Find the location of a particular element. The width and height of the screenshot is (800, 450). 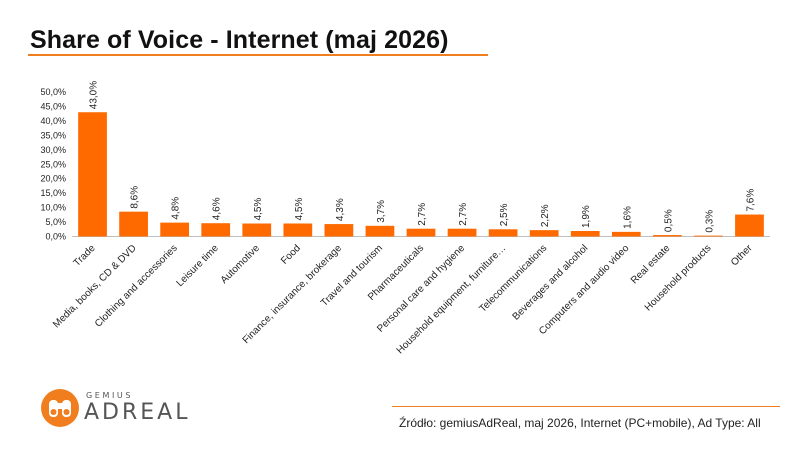

category-label: Food is located at coordinates (291, 255).